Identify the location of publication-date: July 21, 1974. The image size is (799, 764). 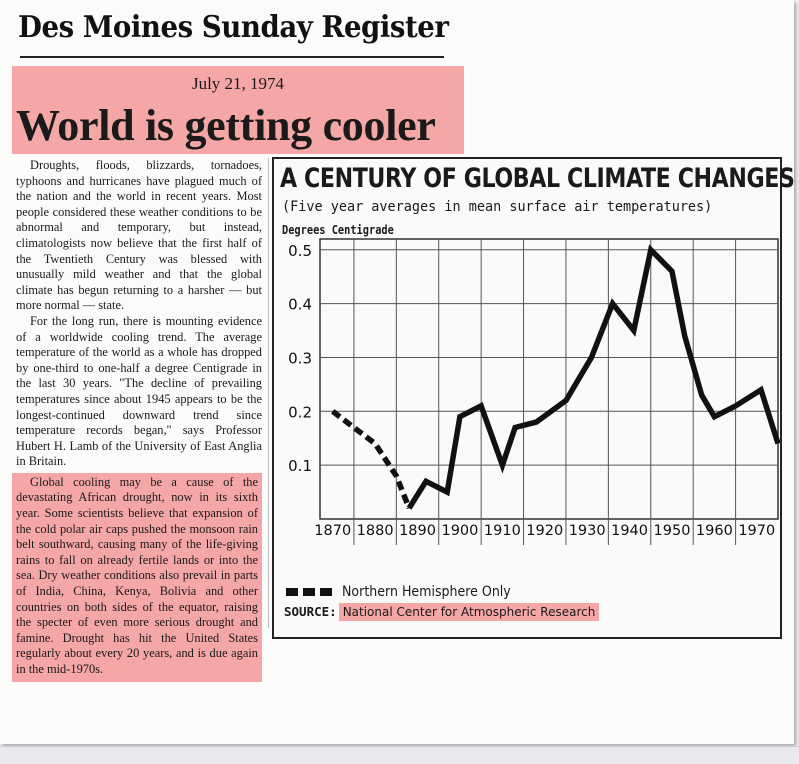
(238, 83).